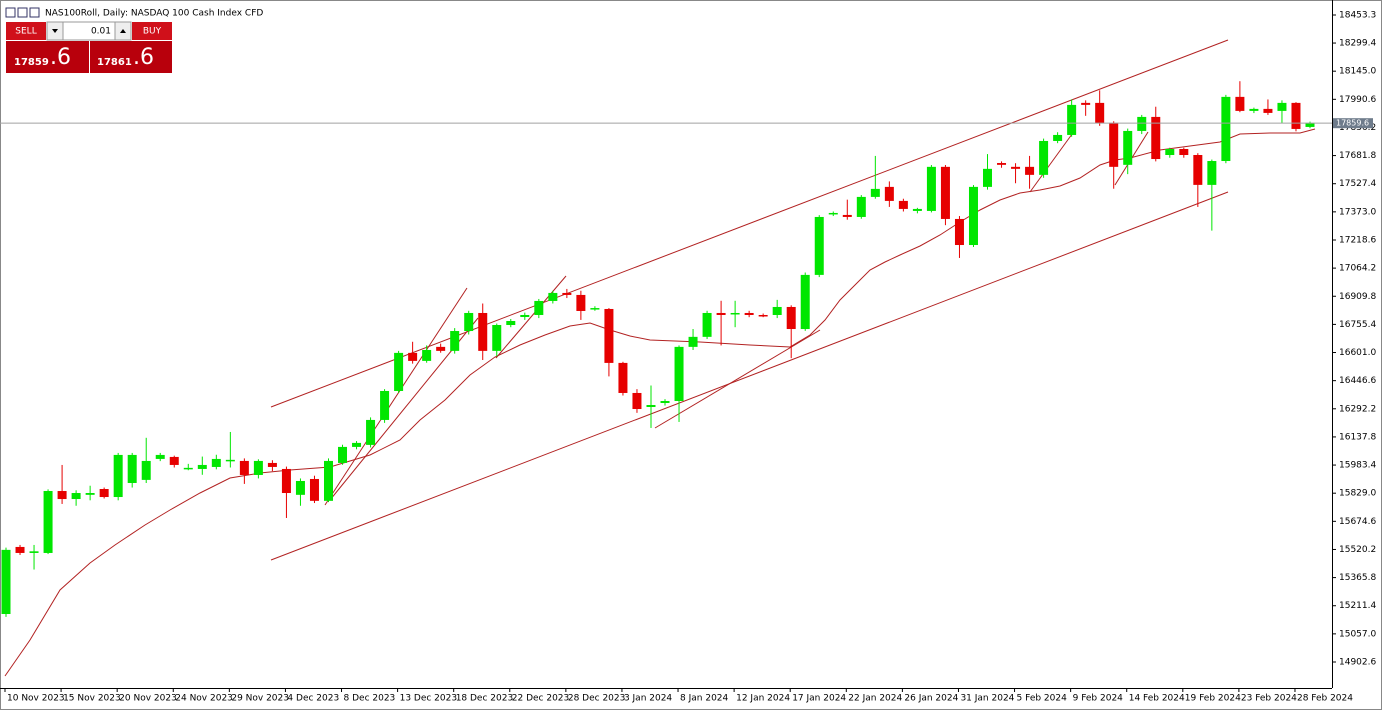  Describe the element at coordinates (1353, 123) in the screenshot. I see `current-price-box` at that location.